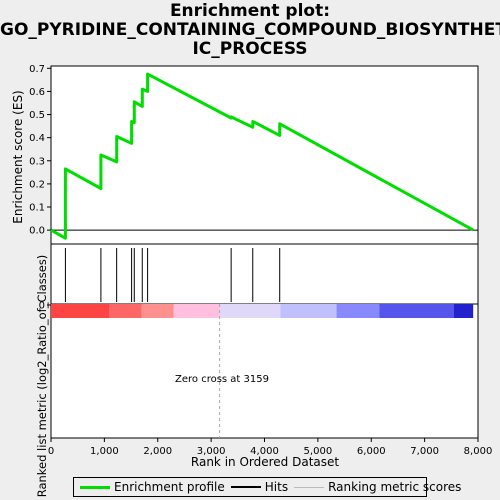 The image size is (500, 500). Describe the element at coordinates (211, 451) in the screenshot. I see `x-tick-label: 3,000` at that location.